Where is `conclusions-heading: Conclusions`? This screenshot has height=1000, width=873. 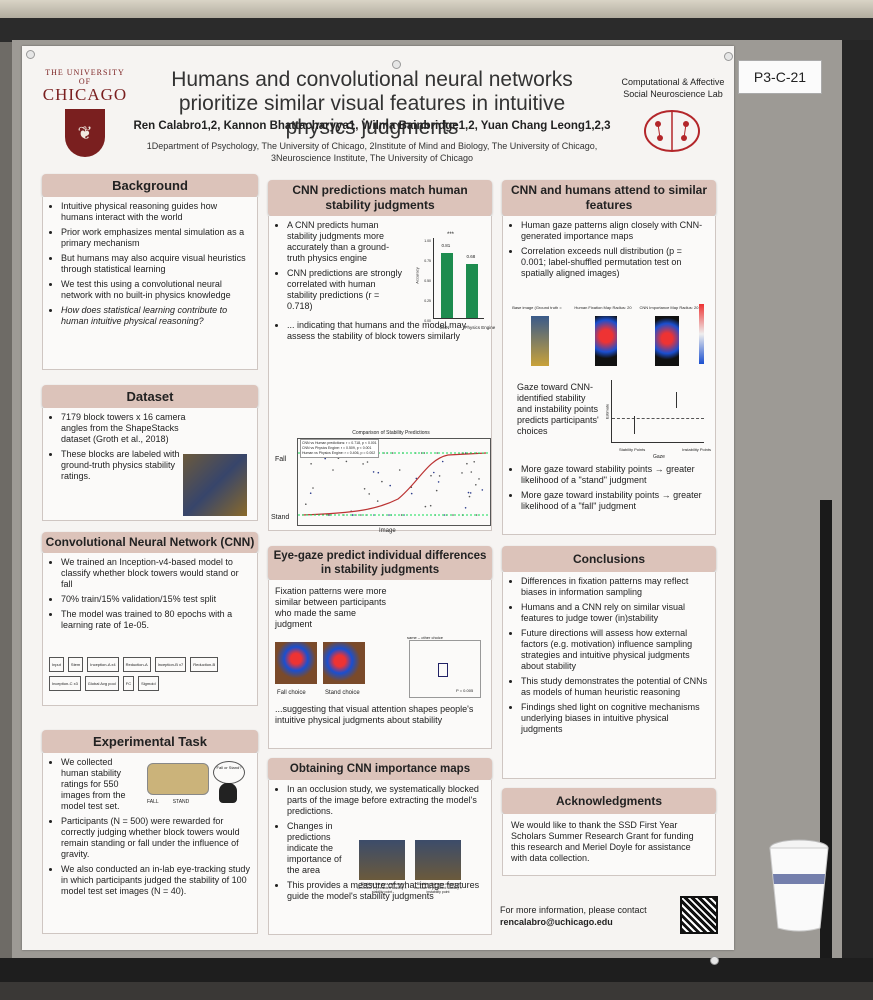
conclusions-heading: Conclusions is located at coordinates (609, 559).